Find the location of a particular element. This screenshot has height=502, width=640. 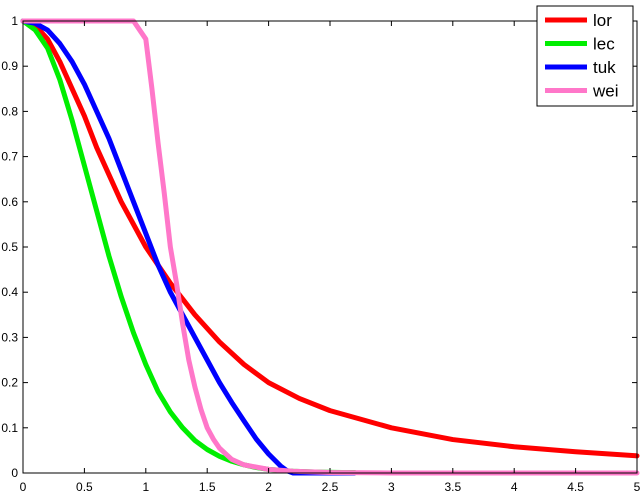

y-tick-label: 0.5 is located at coordinates (9, 247).